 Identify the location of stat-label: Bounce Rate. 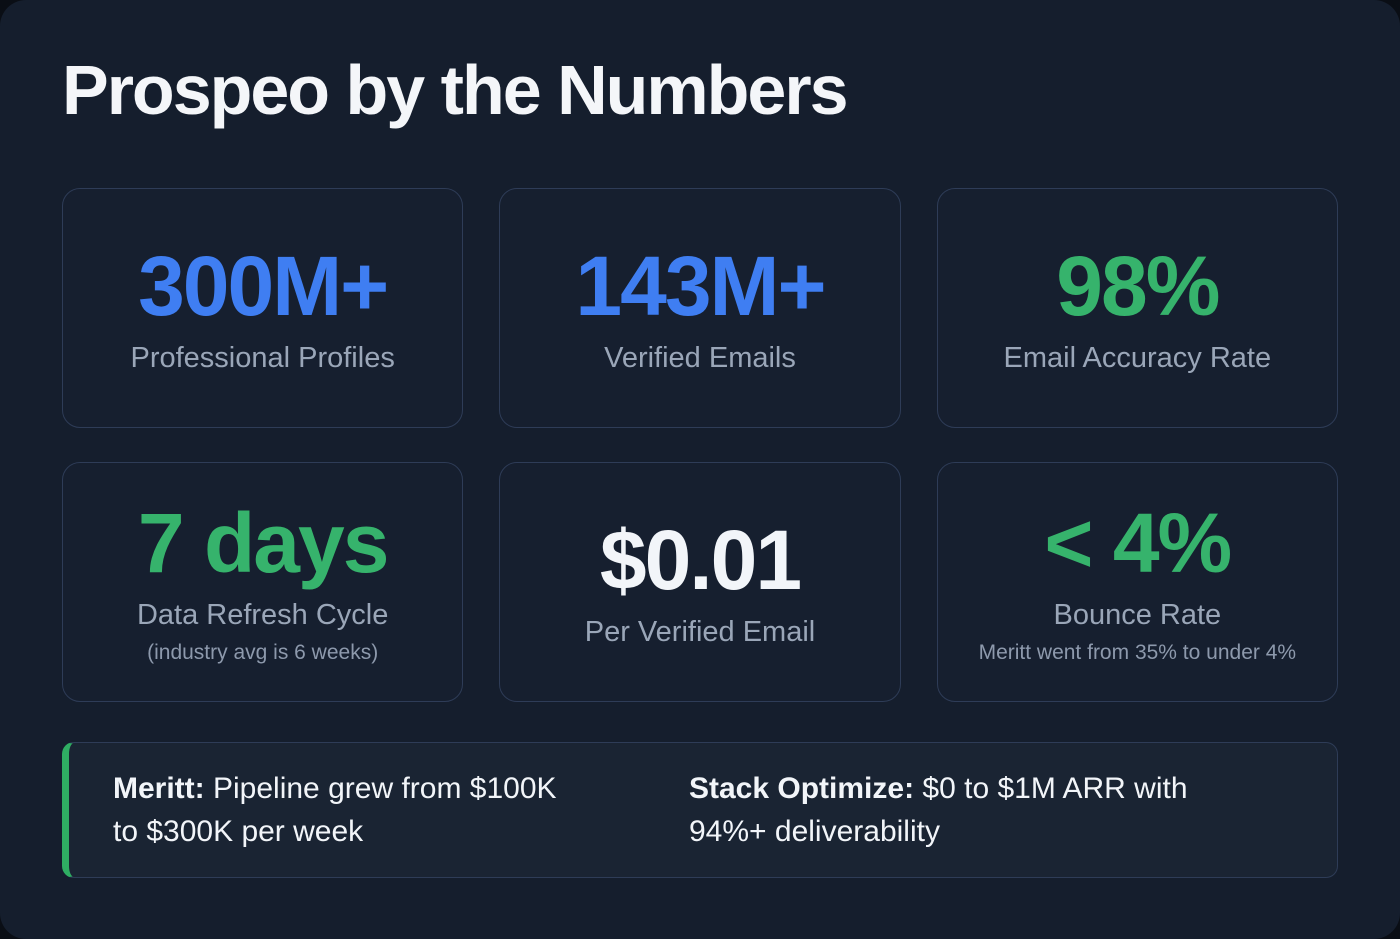
(1137, 615).